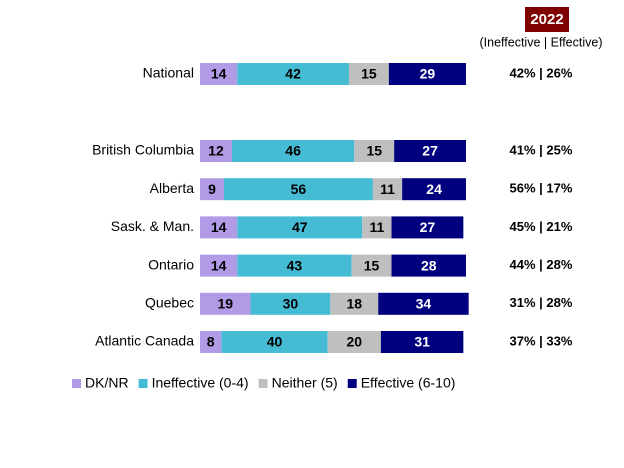  What do you see at coordinates (168, 73) in the screenshot?
I see `category-label: National` at bounding box center [168, 73].